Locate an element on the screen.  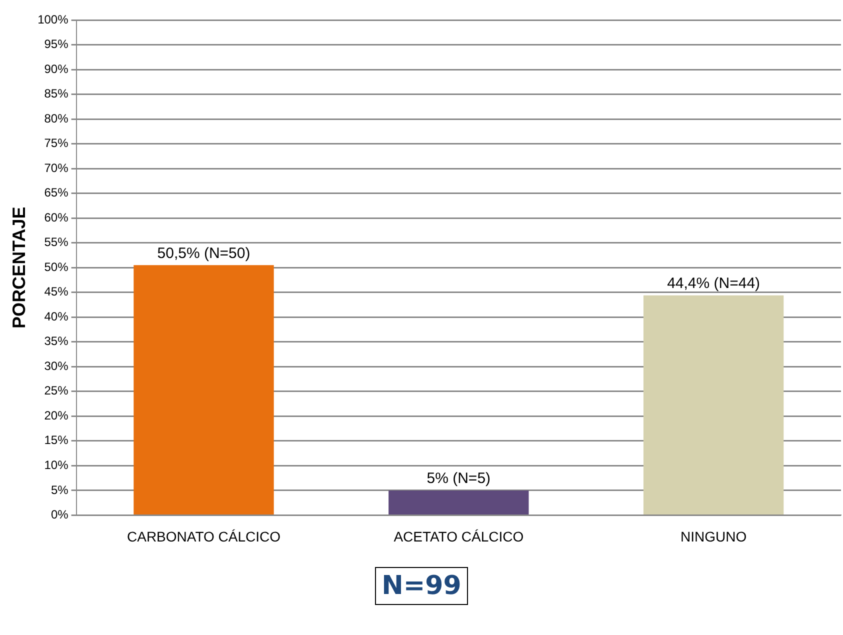
y-tick-label: 60% is located at coordinates (56, 217).